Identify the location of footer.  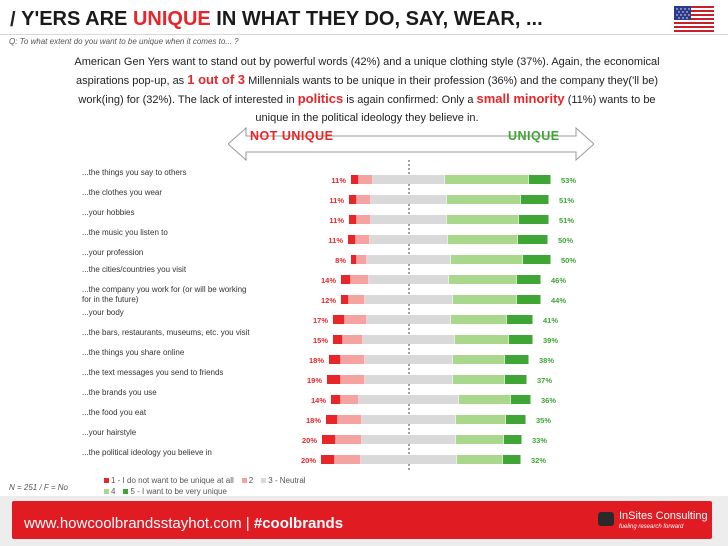
(364, 521).